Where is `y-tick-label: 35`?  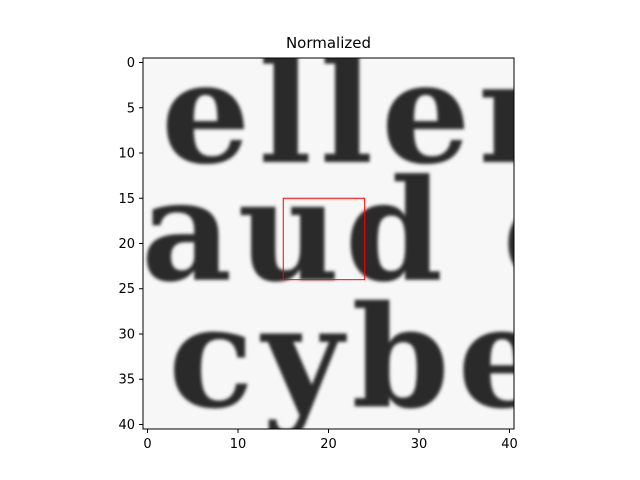
y-tick-label: 35 is located at coordinates (126, 380).